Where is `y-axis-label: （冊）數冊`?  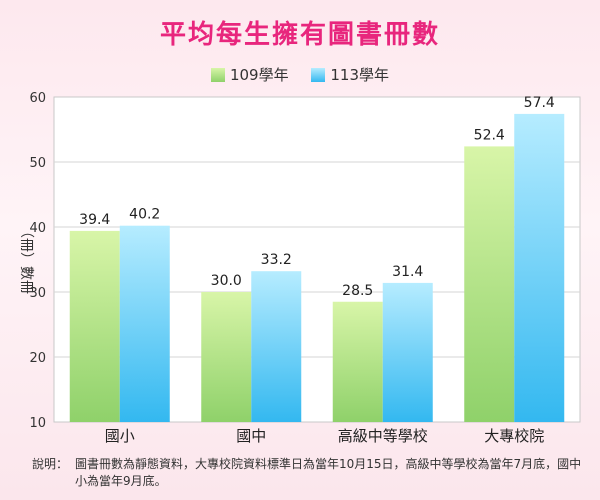
y-axis-label: （冊）數冊 is located at coordinates (26, 259).